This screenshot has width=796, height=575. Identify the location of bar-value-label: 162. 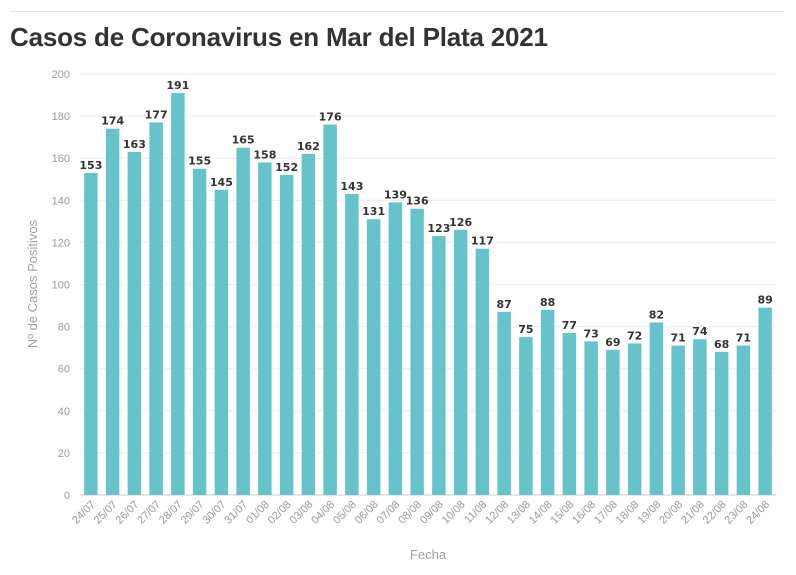
(308, 146).